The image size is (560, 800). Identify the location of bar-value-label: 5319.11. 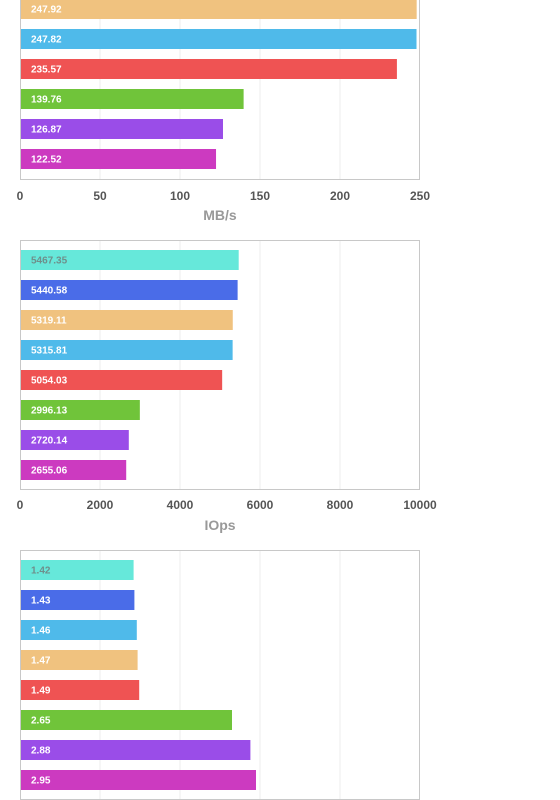
(49, 321).